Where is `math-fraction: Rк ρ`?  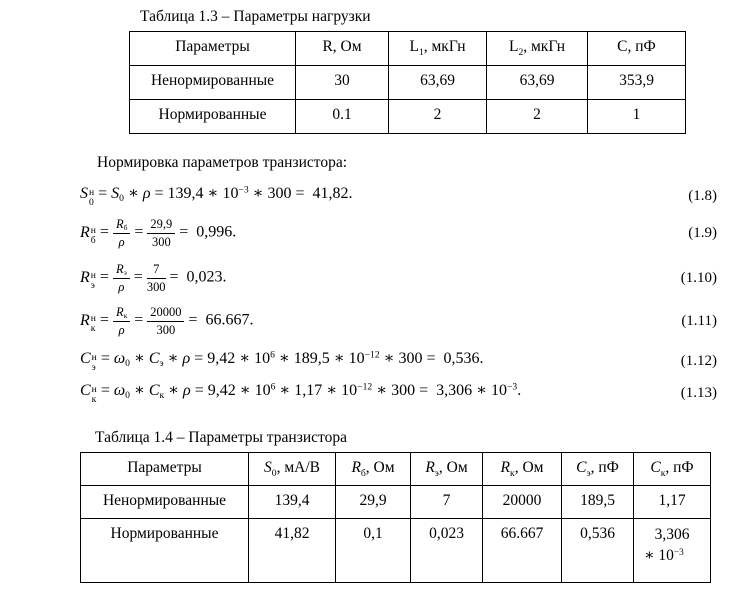
math-fraction: Rк ρ is located at coordinates (121, 321).